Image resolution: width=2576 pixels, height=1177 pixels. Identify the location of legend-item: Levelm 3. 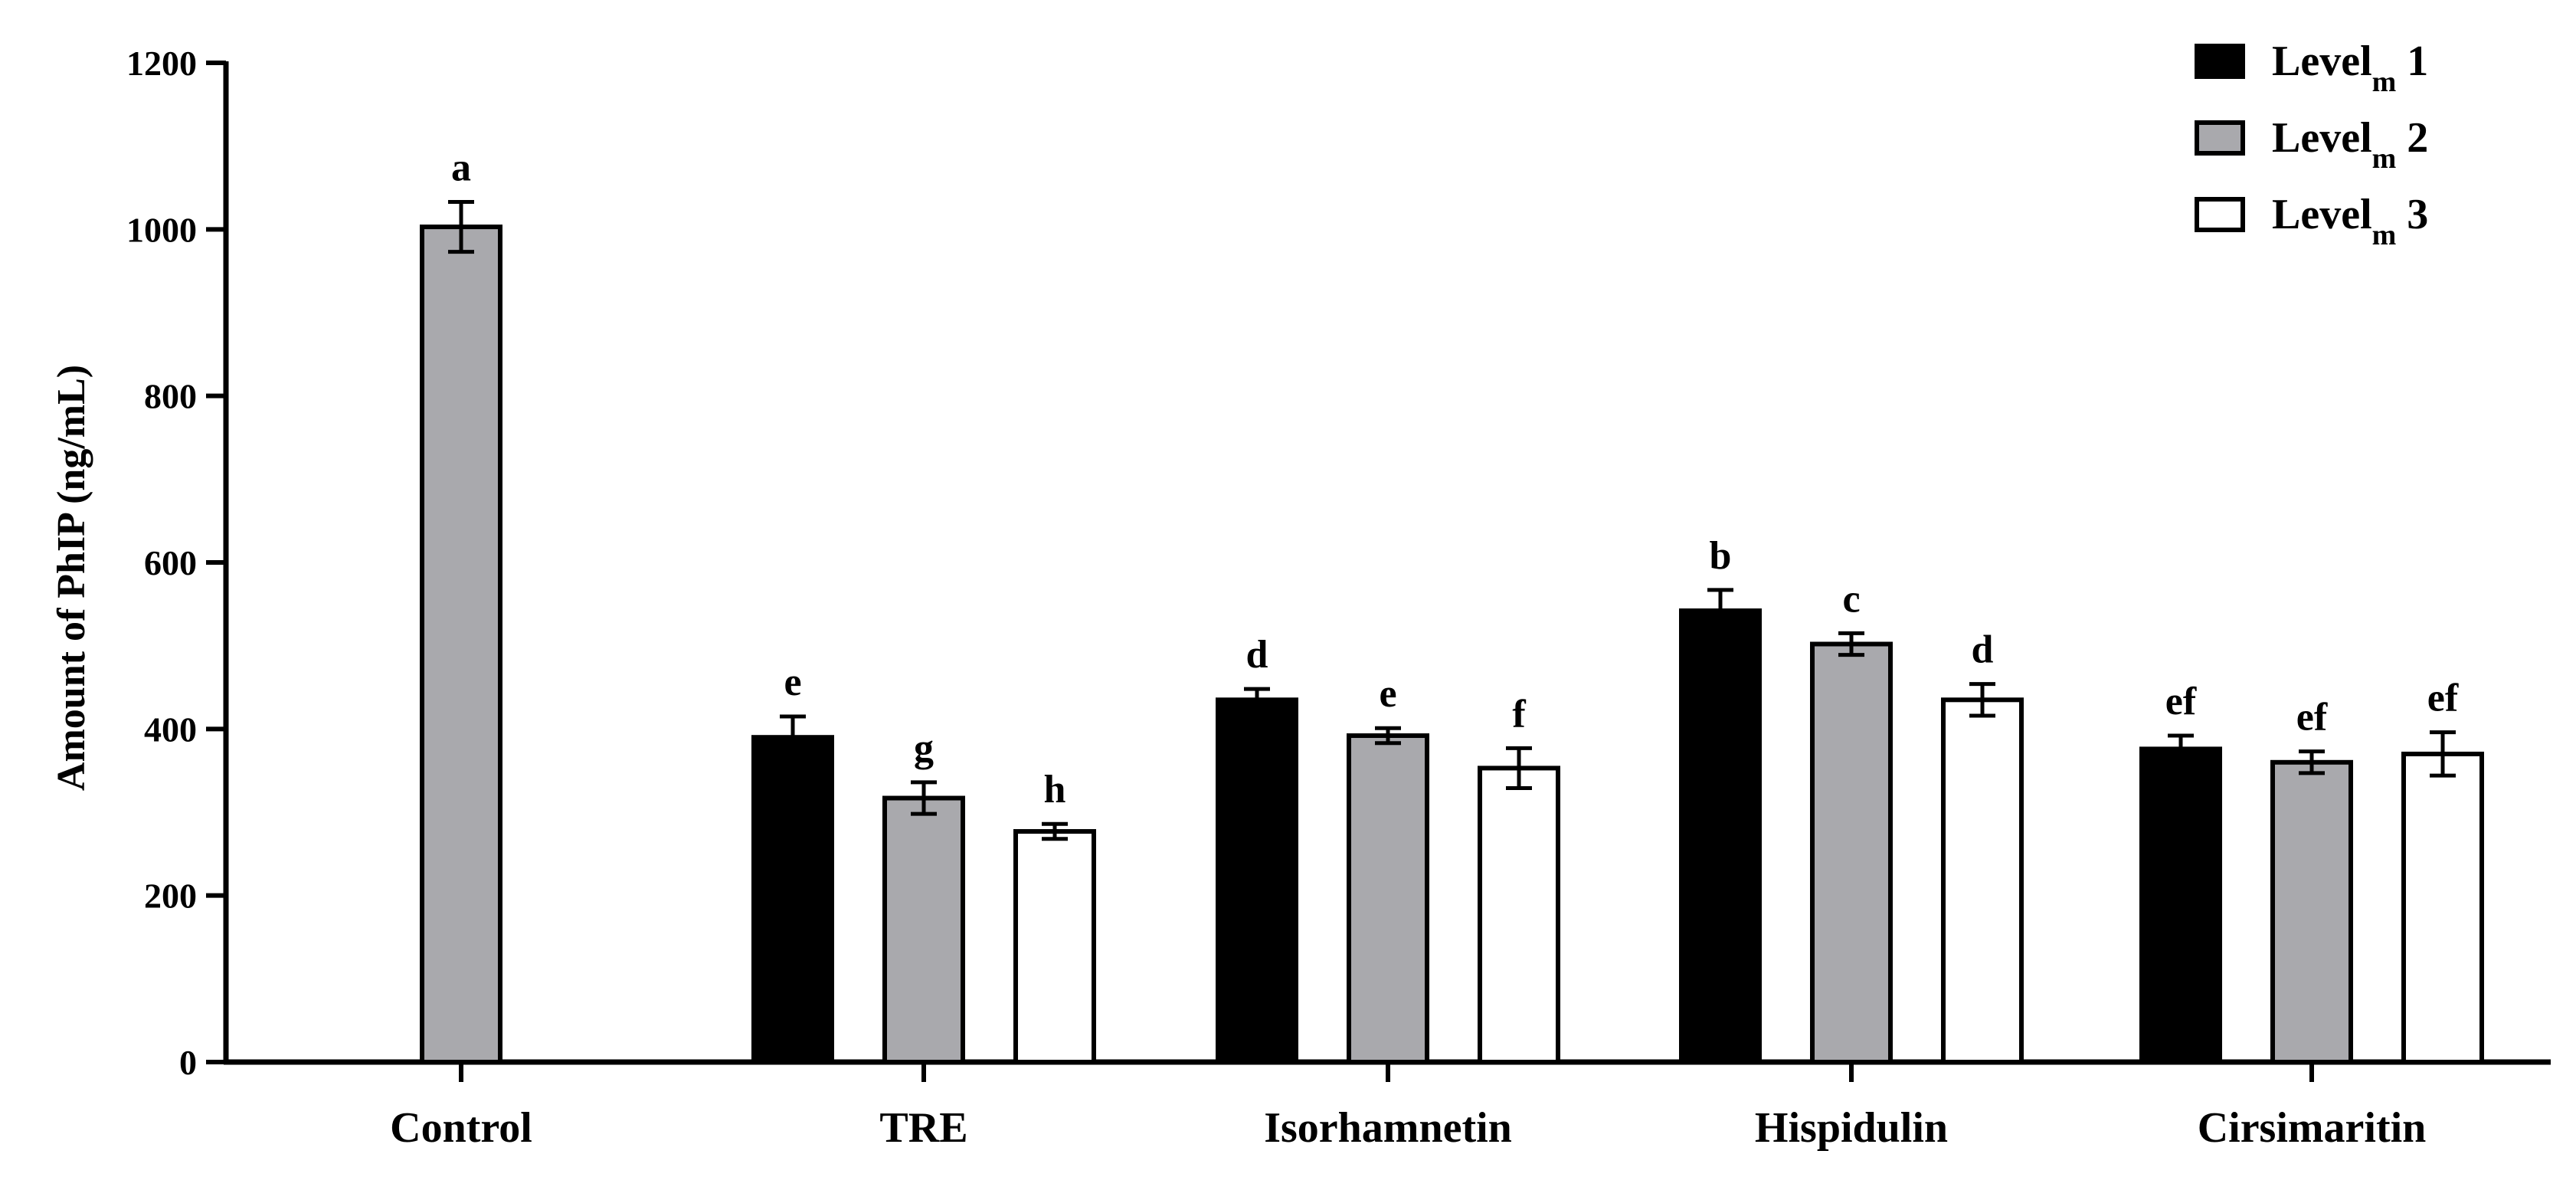
(2311, 221).